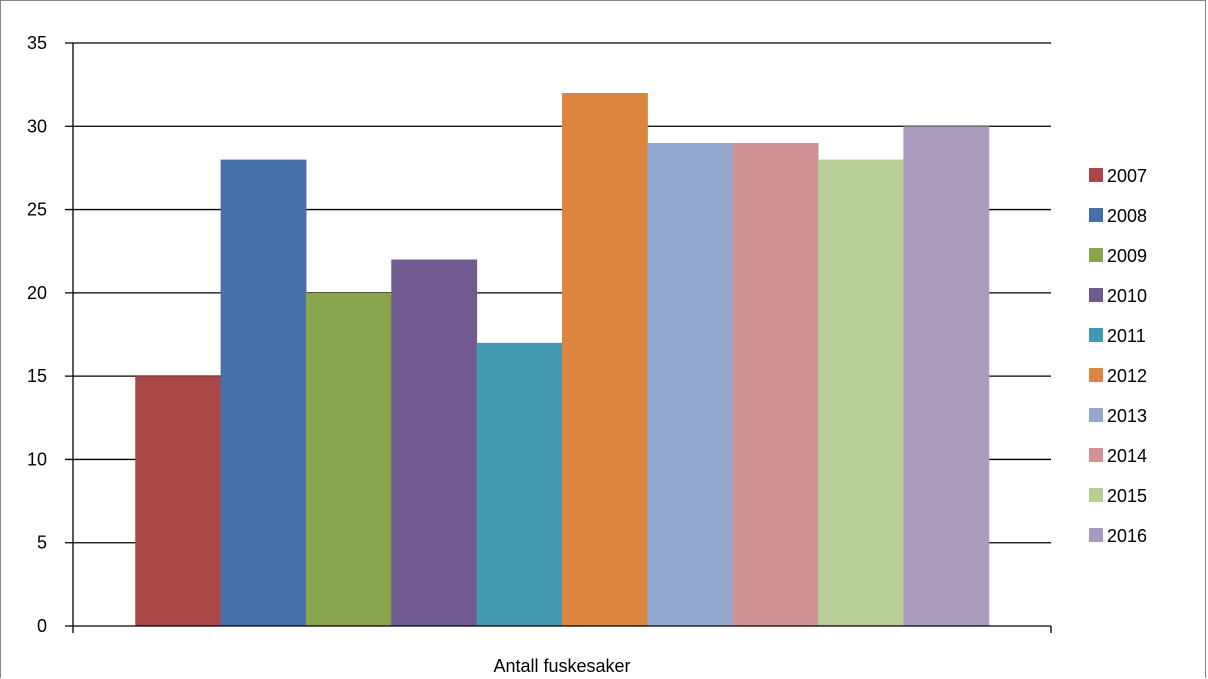  I want to click on legend-label: 2015, so click(1127, 496).